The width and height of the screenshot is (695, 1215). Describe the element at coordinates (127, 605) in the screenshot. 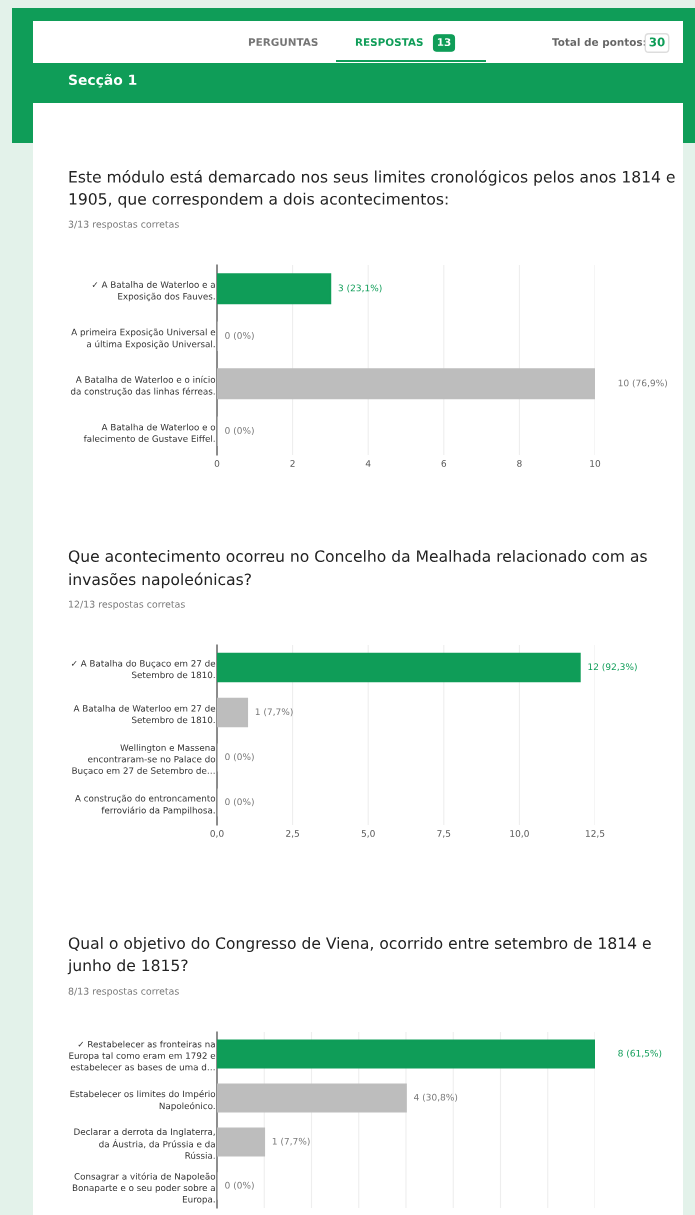

I see `text: 12/13 respostas corretas` at that location.